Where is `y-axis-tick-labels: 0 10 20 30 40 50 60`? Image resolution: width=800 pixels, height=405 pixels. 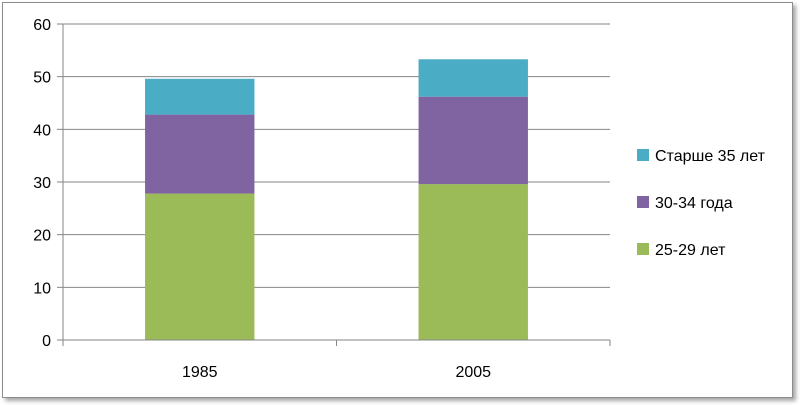 y-axis-tick-labels: 0 10 20 30 40 50 60 is located at coordinates (42, 183).